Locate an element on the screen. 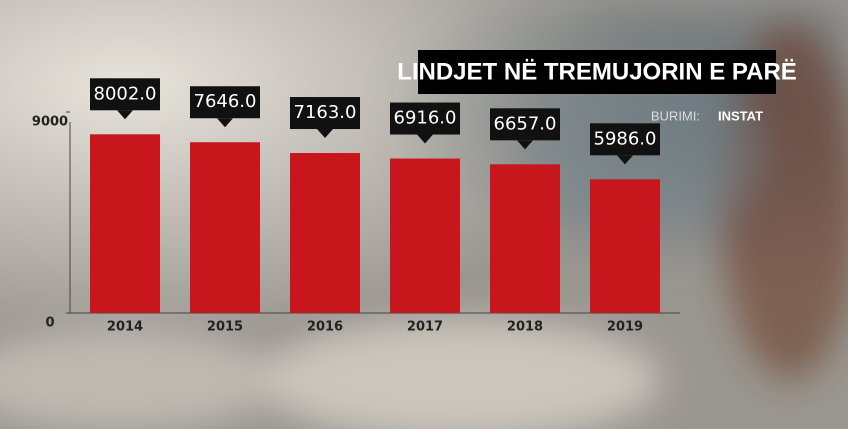 Image resolution: width=848 pixels, height=429 pixels. value-label: 5986.0 is located at coordinates (625, 138).